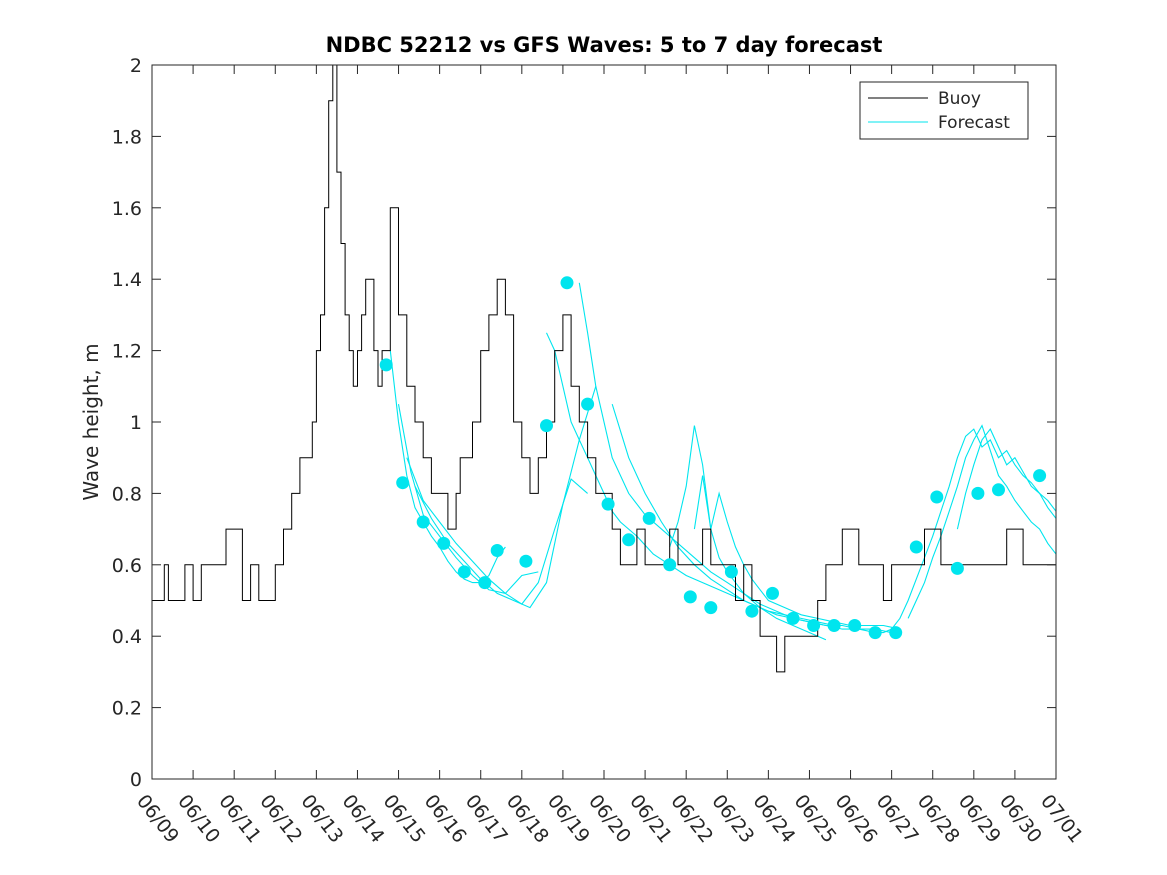  What do you see at coordinates (127, 566) in the screenshot?
I see `y-tick-label: 0.6` at bounding box center [127, 566].